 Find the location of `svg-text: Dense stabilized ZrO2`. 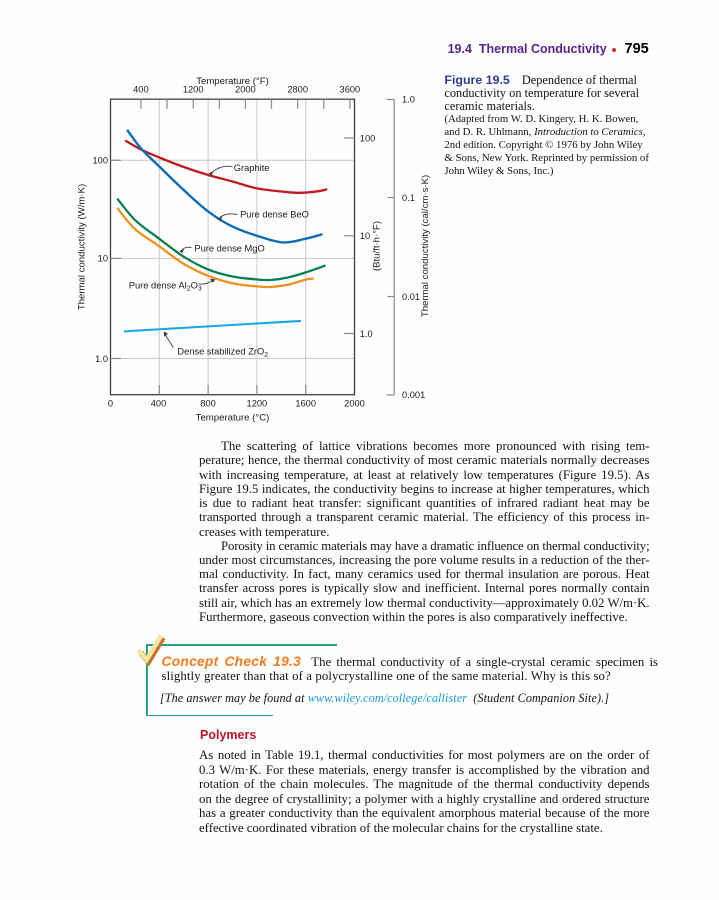

svg-text: Dense stabilized ZrO2 is located at coordinates (222, 353).